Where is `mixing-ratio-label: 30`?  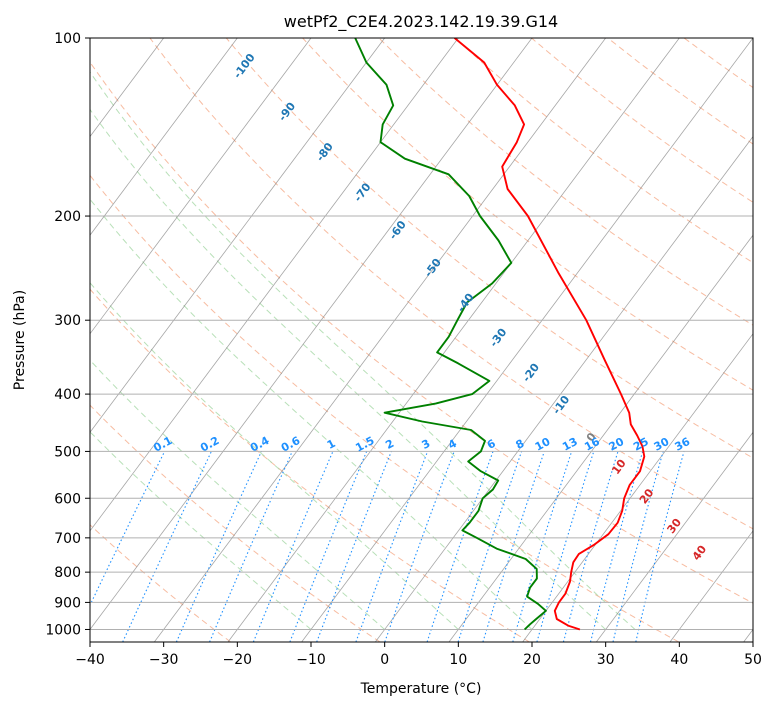
mixing-ratio-label: 30 is located at coordinates (662, 444).